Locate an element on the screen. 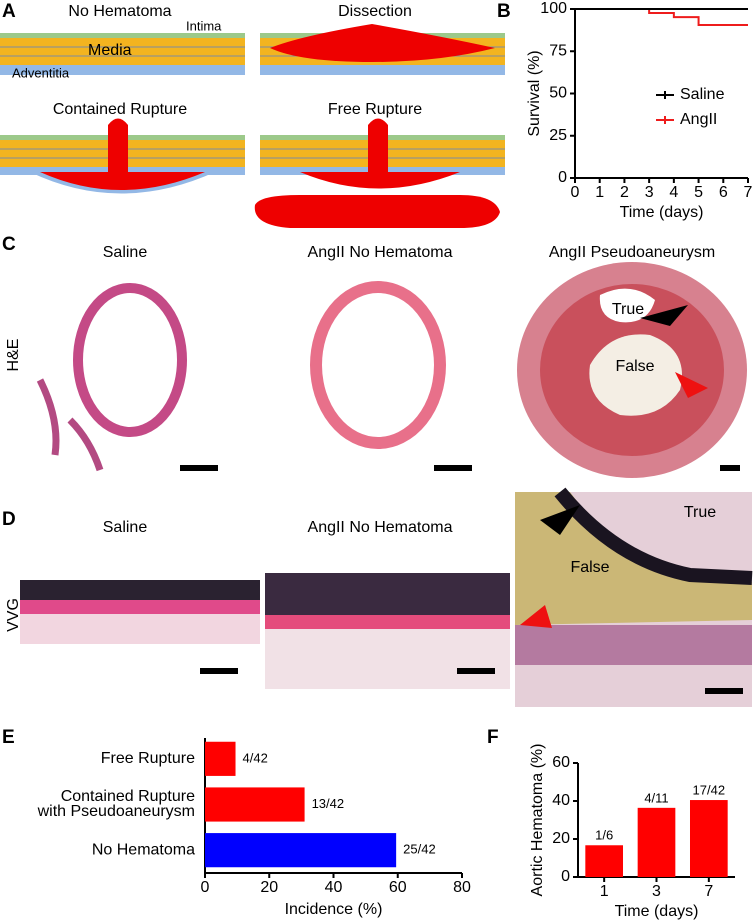 This screenshot has width=754, height=923. x-tick-label: 2 is located at coordinates (624, 192).